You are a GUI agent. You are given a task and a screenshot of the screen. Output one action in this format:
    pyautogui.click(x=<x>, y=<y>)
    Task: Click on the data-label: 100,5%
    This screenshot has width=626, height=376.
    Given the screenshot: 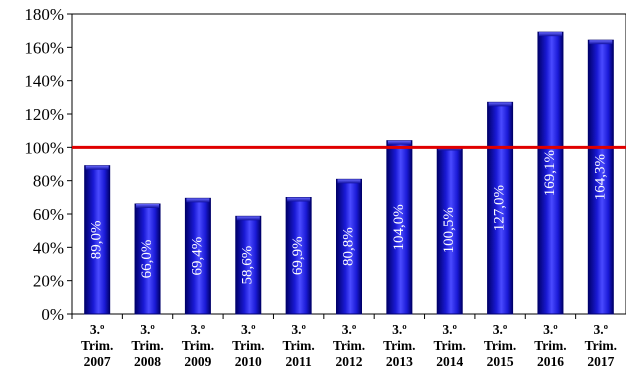 What is the action you would take?
    pyautogui.click(x=449, y=230)
    